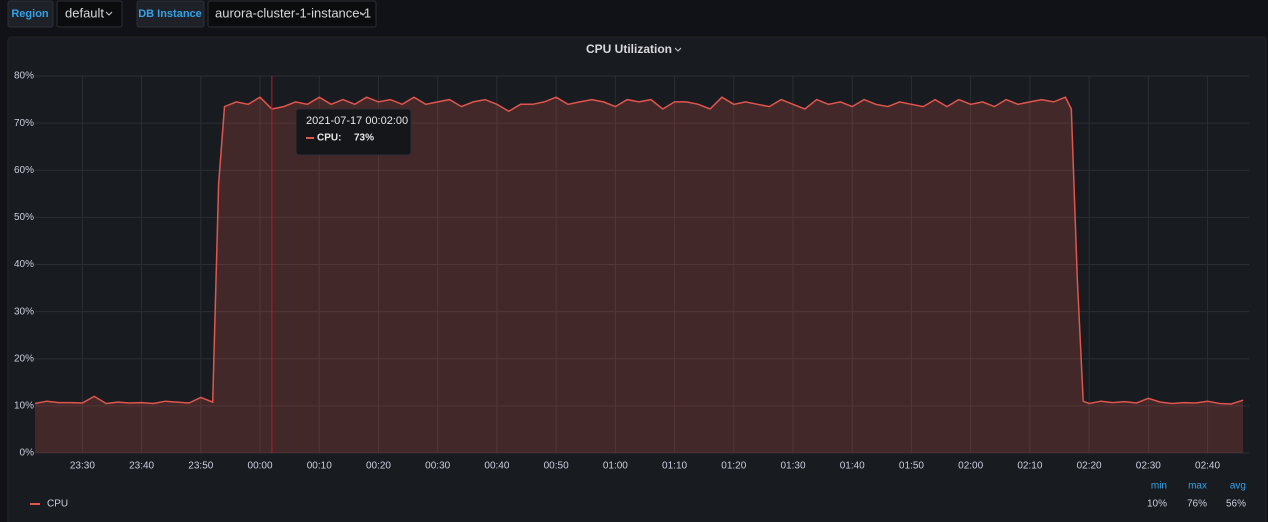  Describe the element at coordinates (24, 76) in the screenshot. I see `y-tick-label: 80%` at that location.